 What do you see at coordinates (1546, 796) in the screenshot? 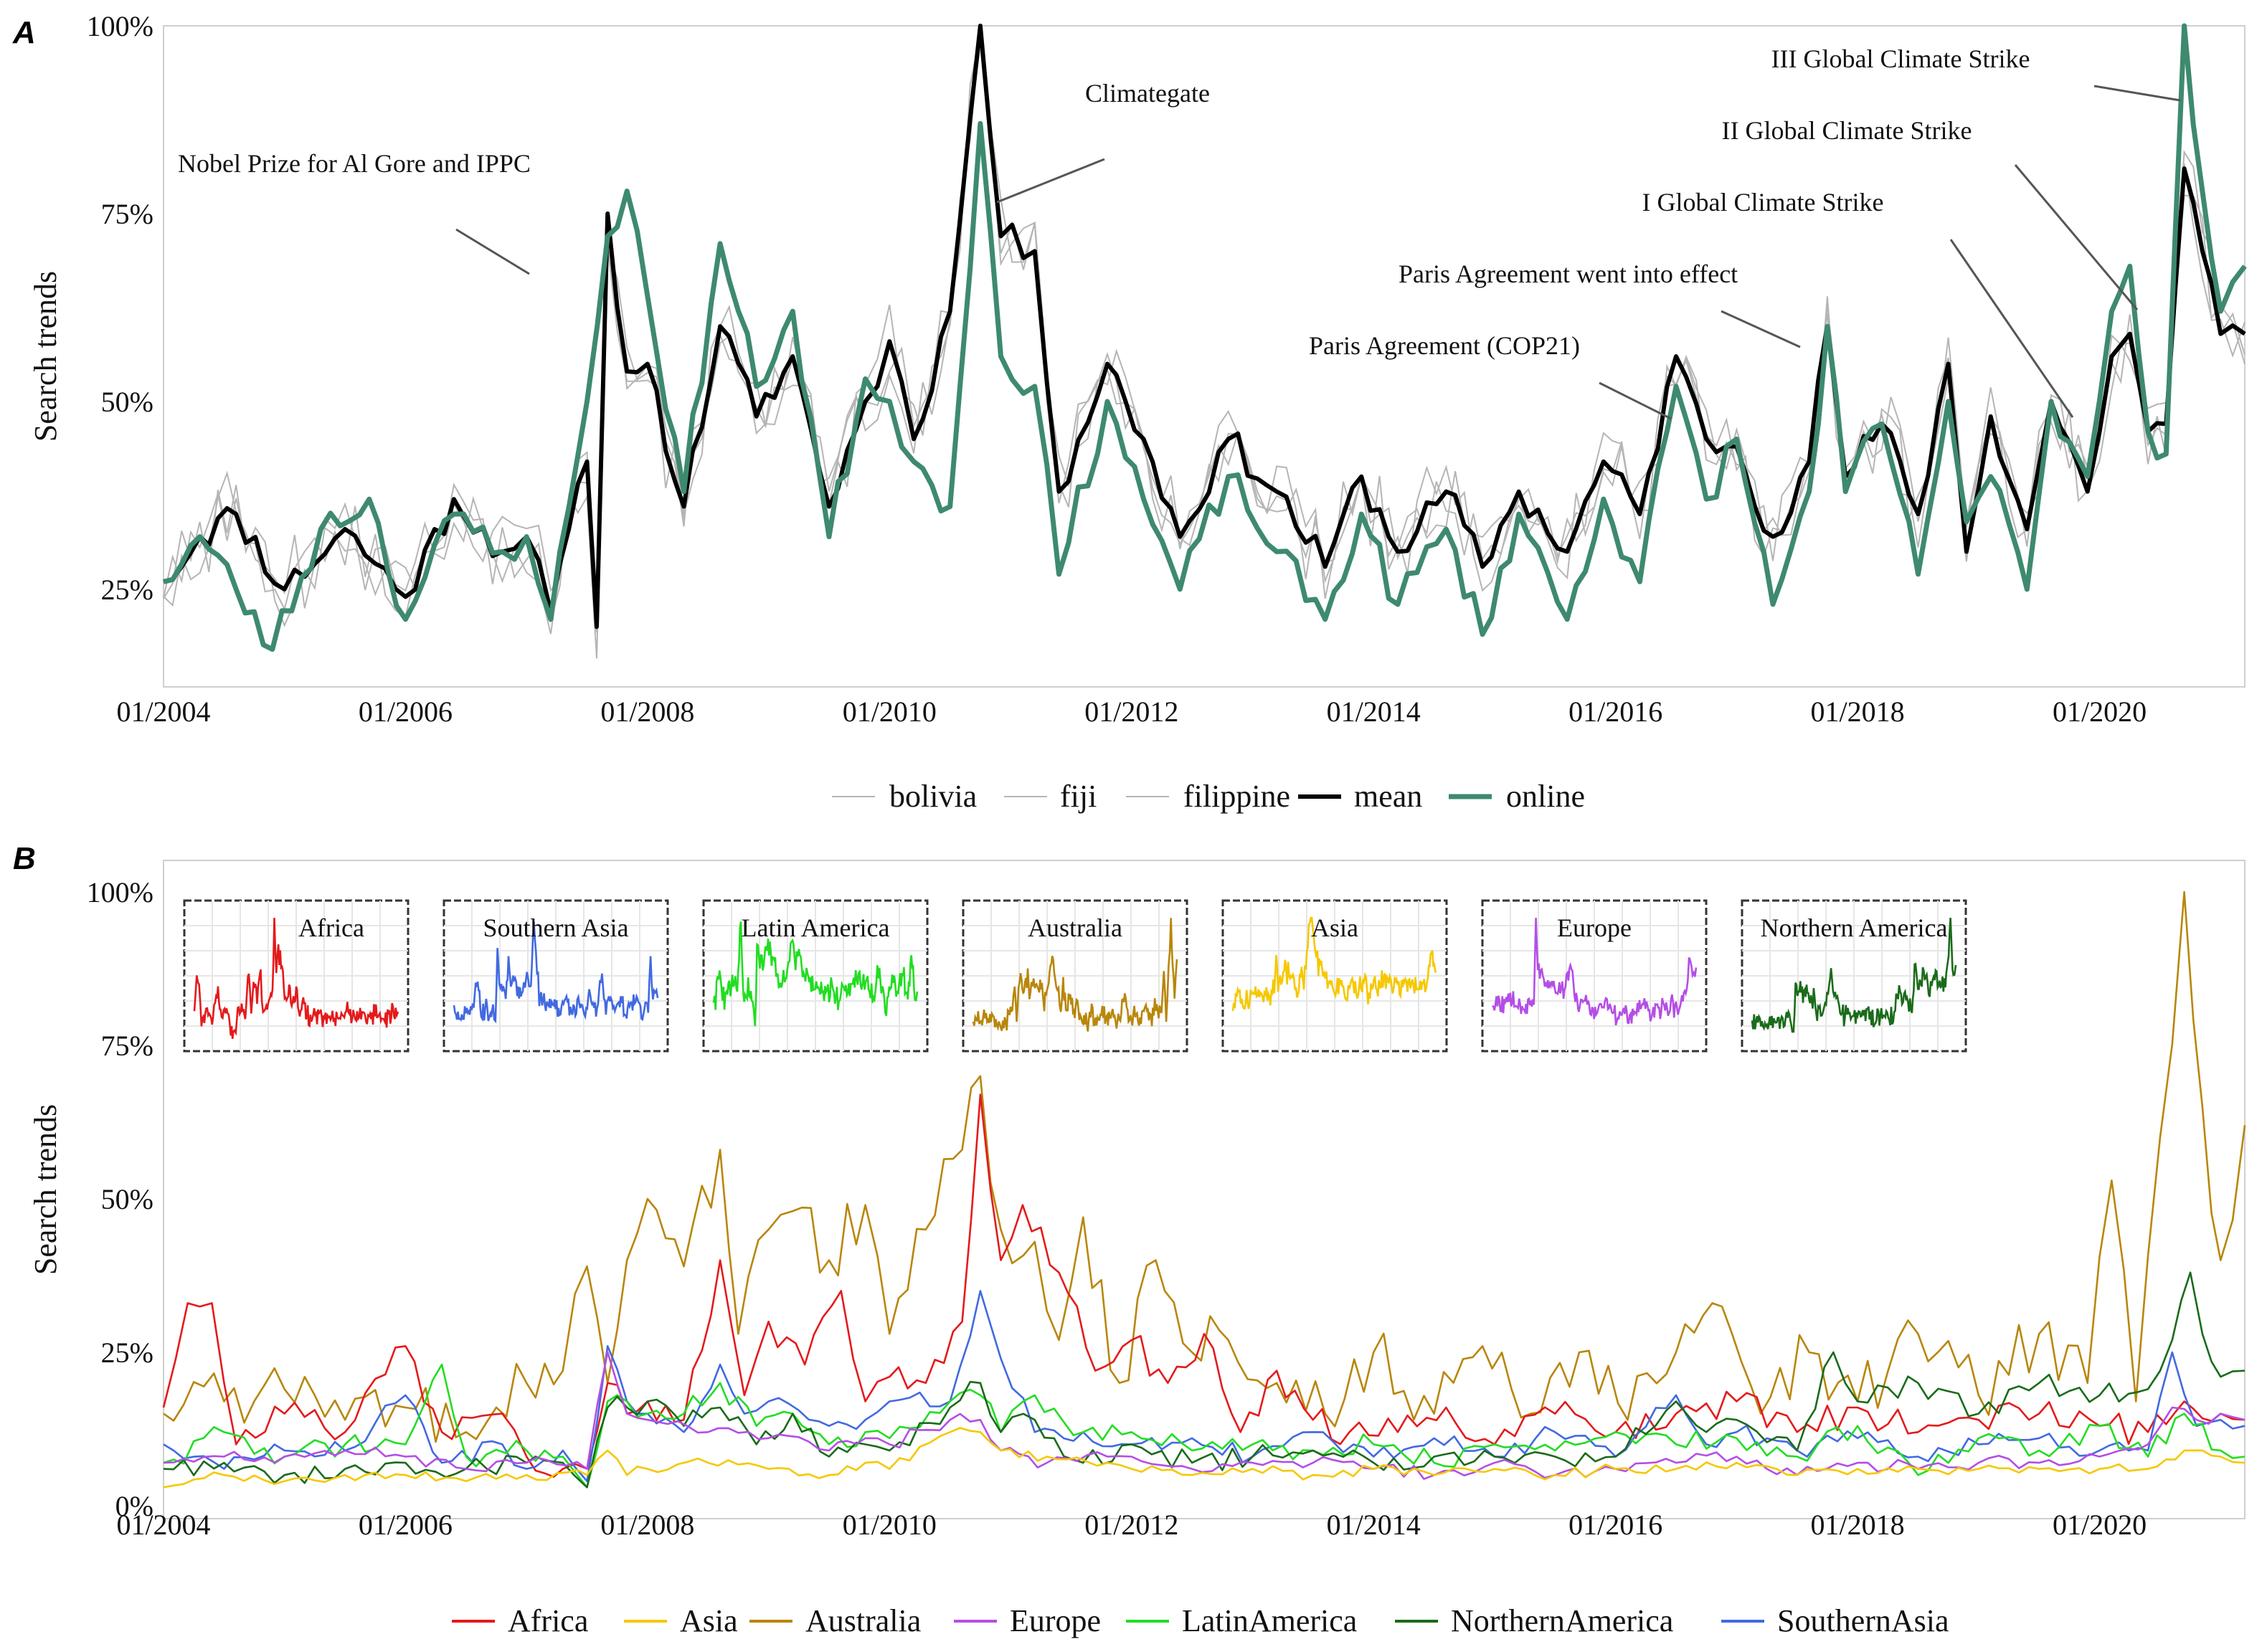
I see `legend-label-online: online` at bounding box center [1546, 796].